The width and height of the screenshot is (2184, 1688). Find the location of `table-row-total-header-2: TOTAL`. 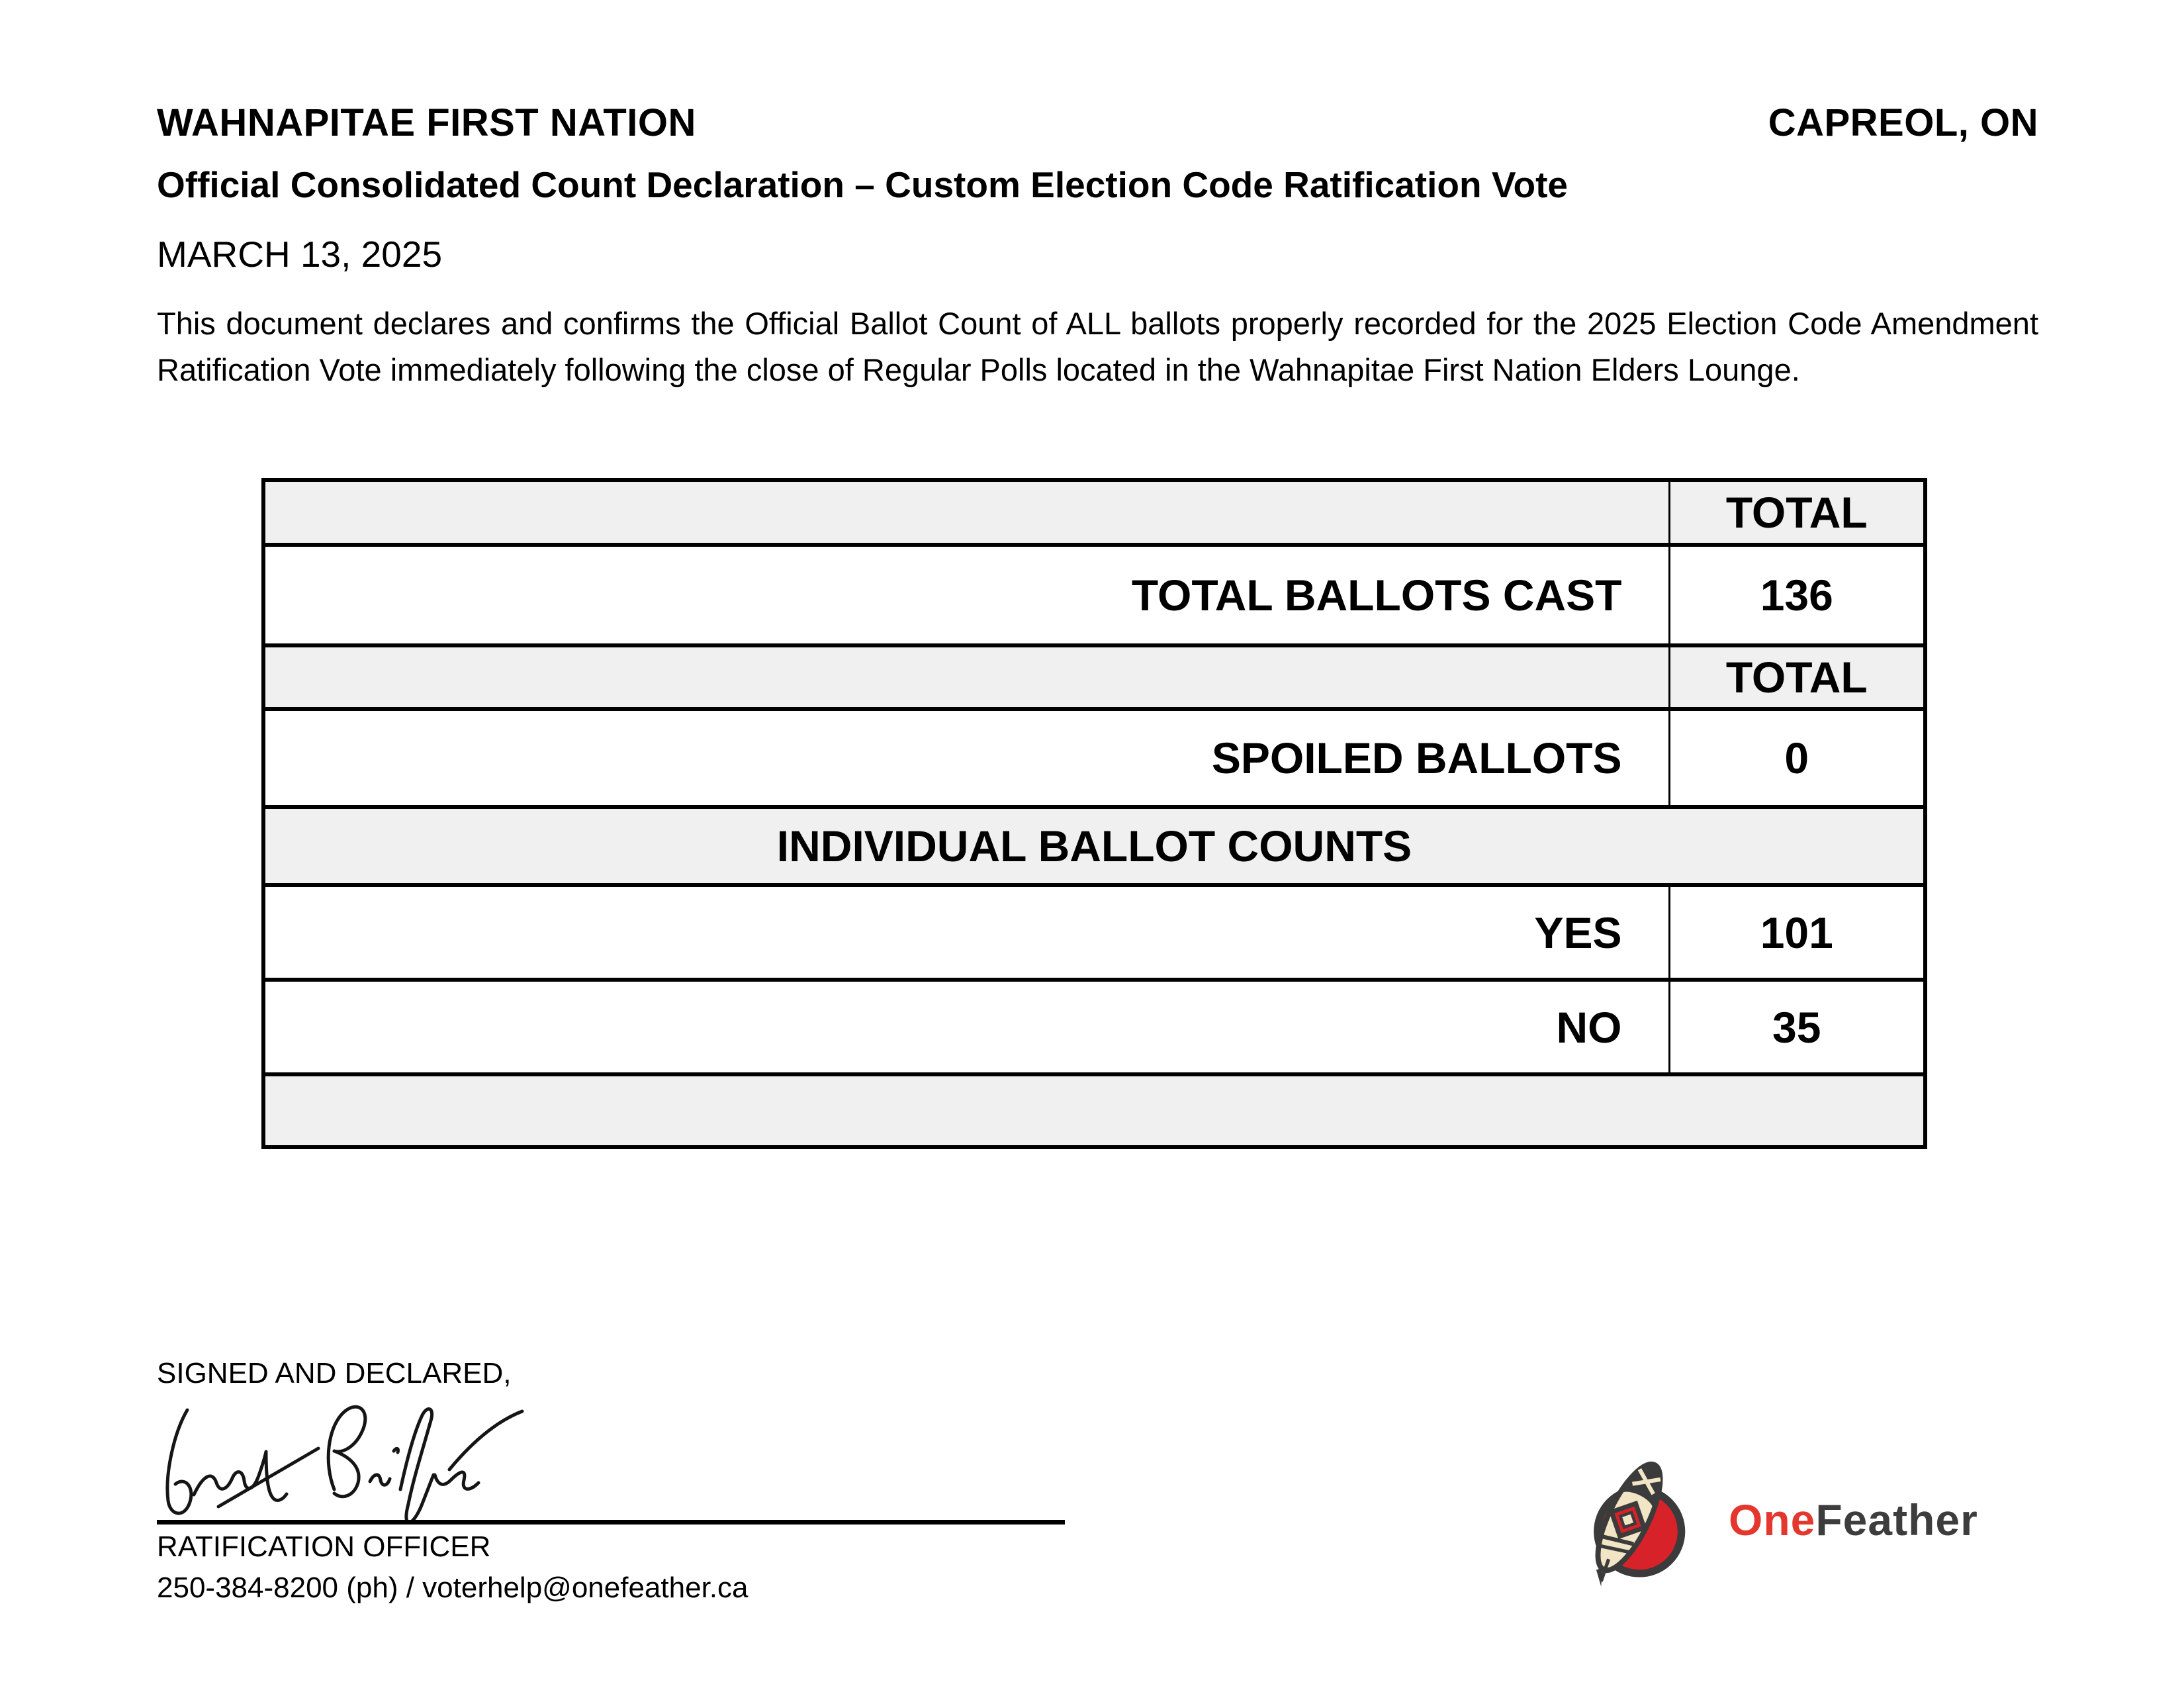

table-row-total-header-2: TOTAL is located at coordinates (1094, 677).